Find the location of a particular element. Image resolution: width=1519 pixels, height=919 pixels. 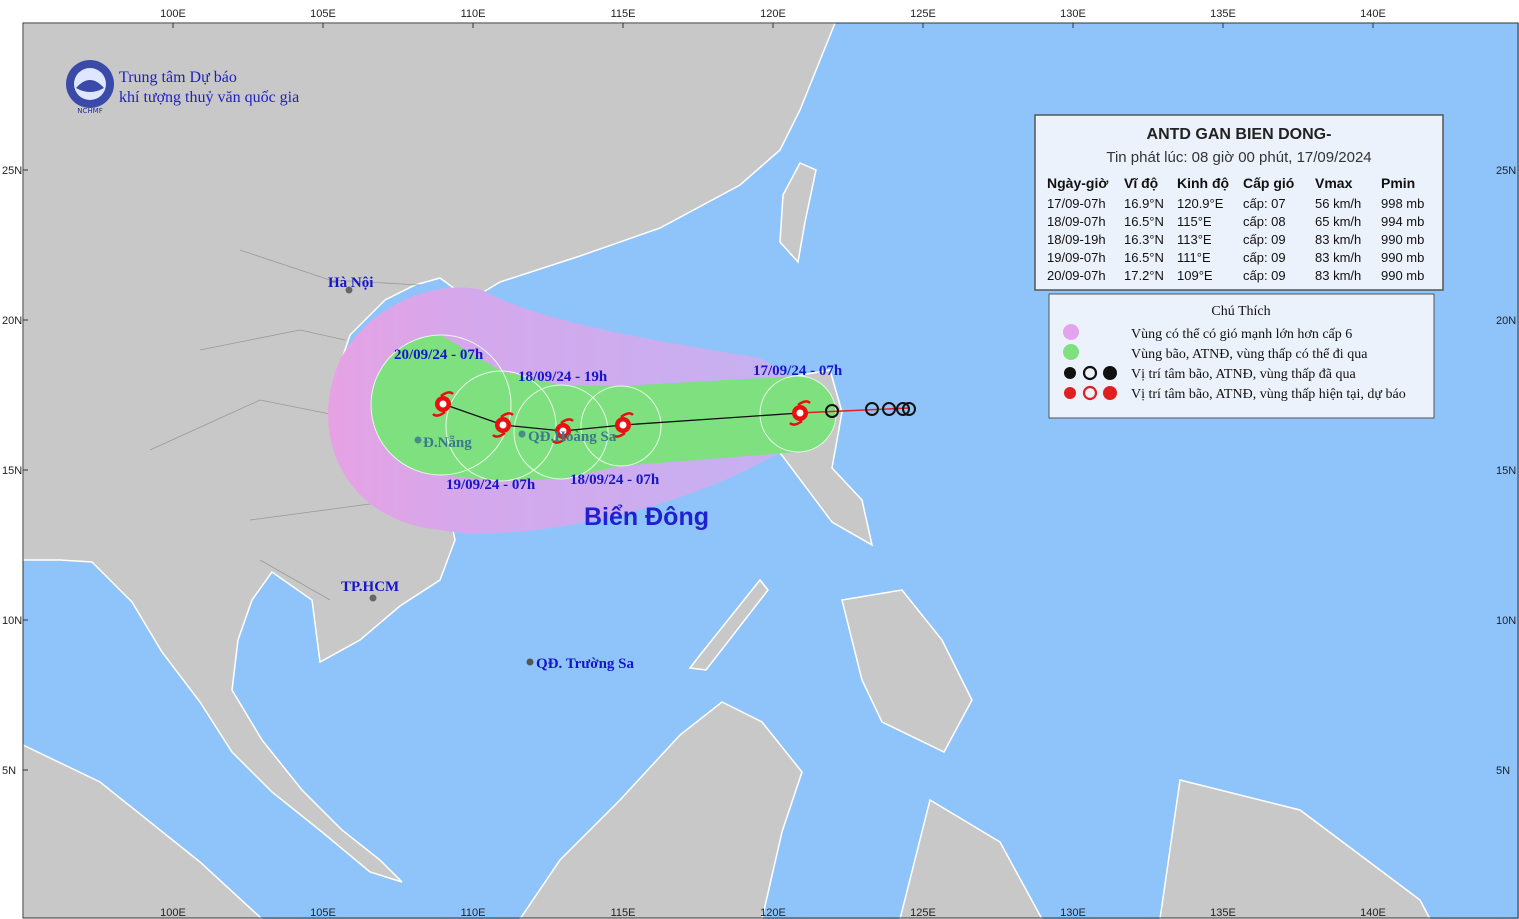

table-cell: 120.9°E is located at coordinates (1200, 203).